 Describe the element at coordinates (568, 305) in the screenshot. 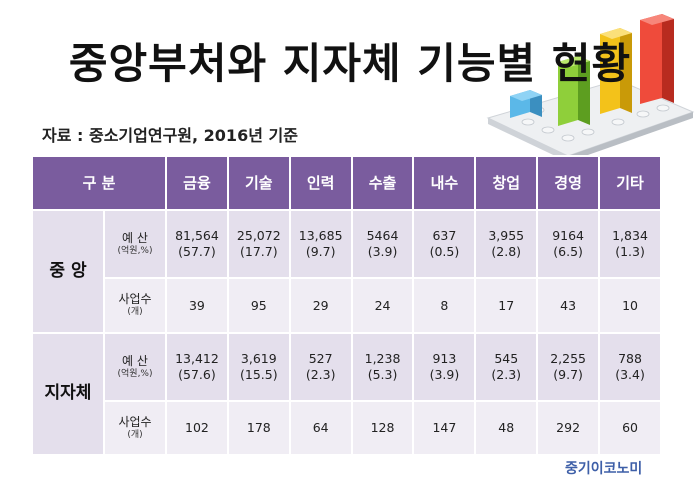

I see `table-cell: 43` at that location.